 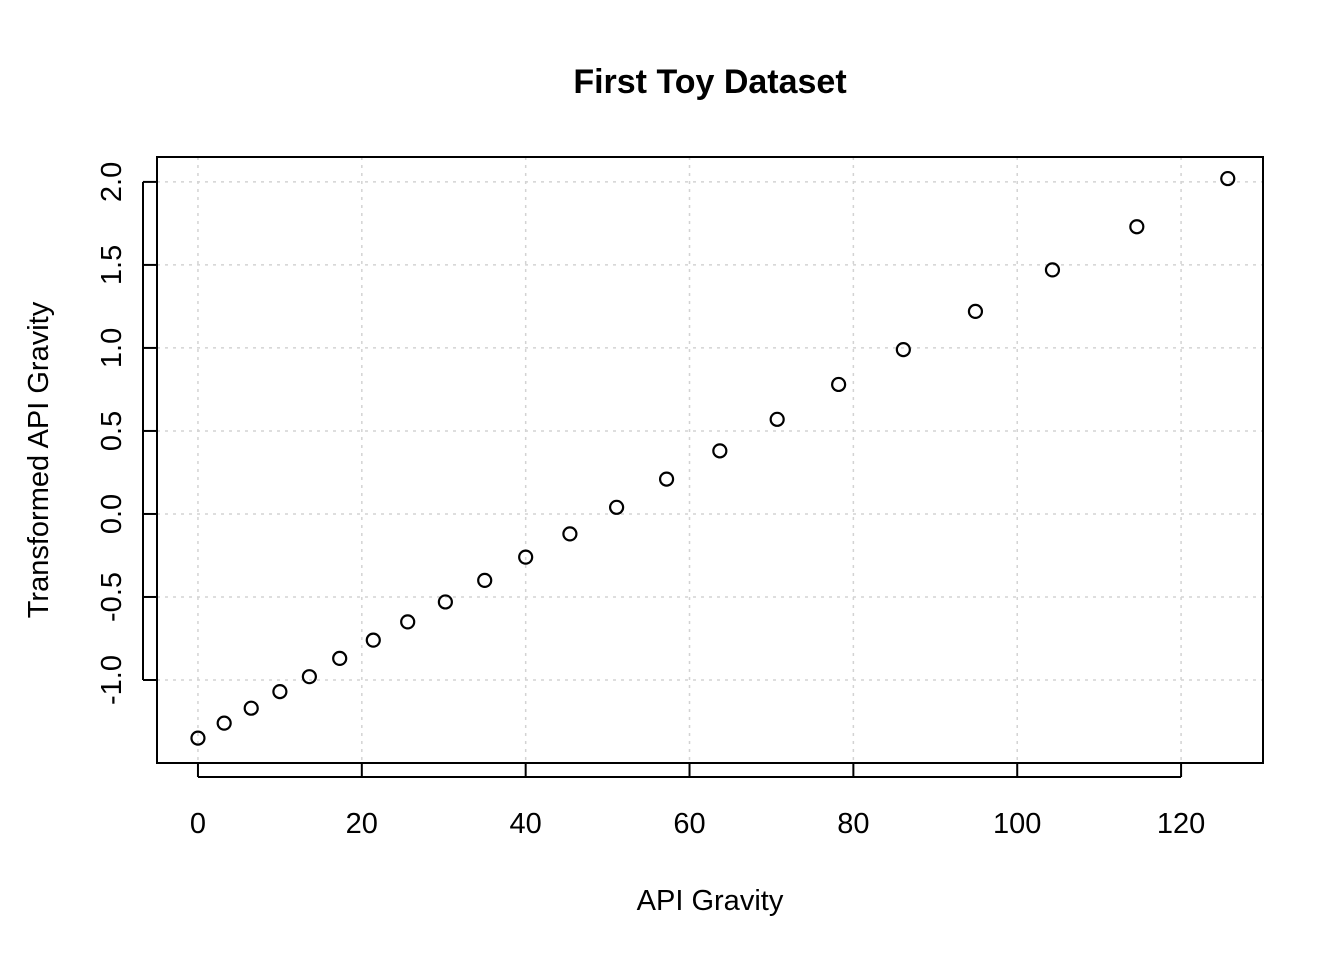 What do you see at coordinates (1017, 824) in the screenshot?
I see `x-tick-label: 100` at bounding box center [1017, 824].